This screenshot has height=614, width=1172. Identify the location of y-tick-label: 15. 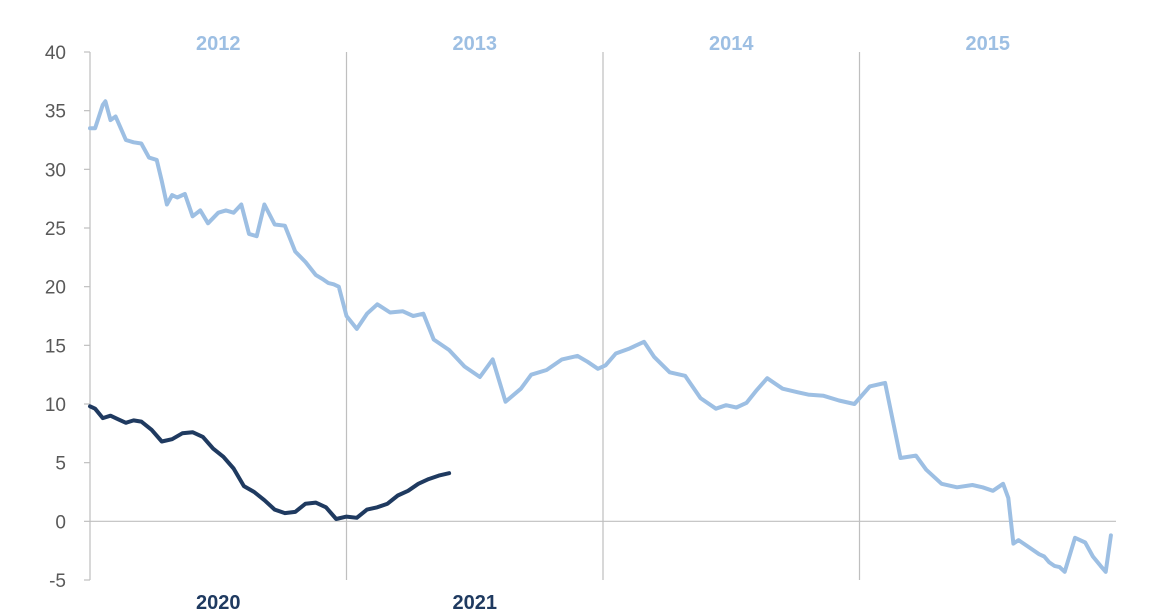
(55, 346).